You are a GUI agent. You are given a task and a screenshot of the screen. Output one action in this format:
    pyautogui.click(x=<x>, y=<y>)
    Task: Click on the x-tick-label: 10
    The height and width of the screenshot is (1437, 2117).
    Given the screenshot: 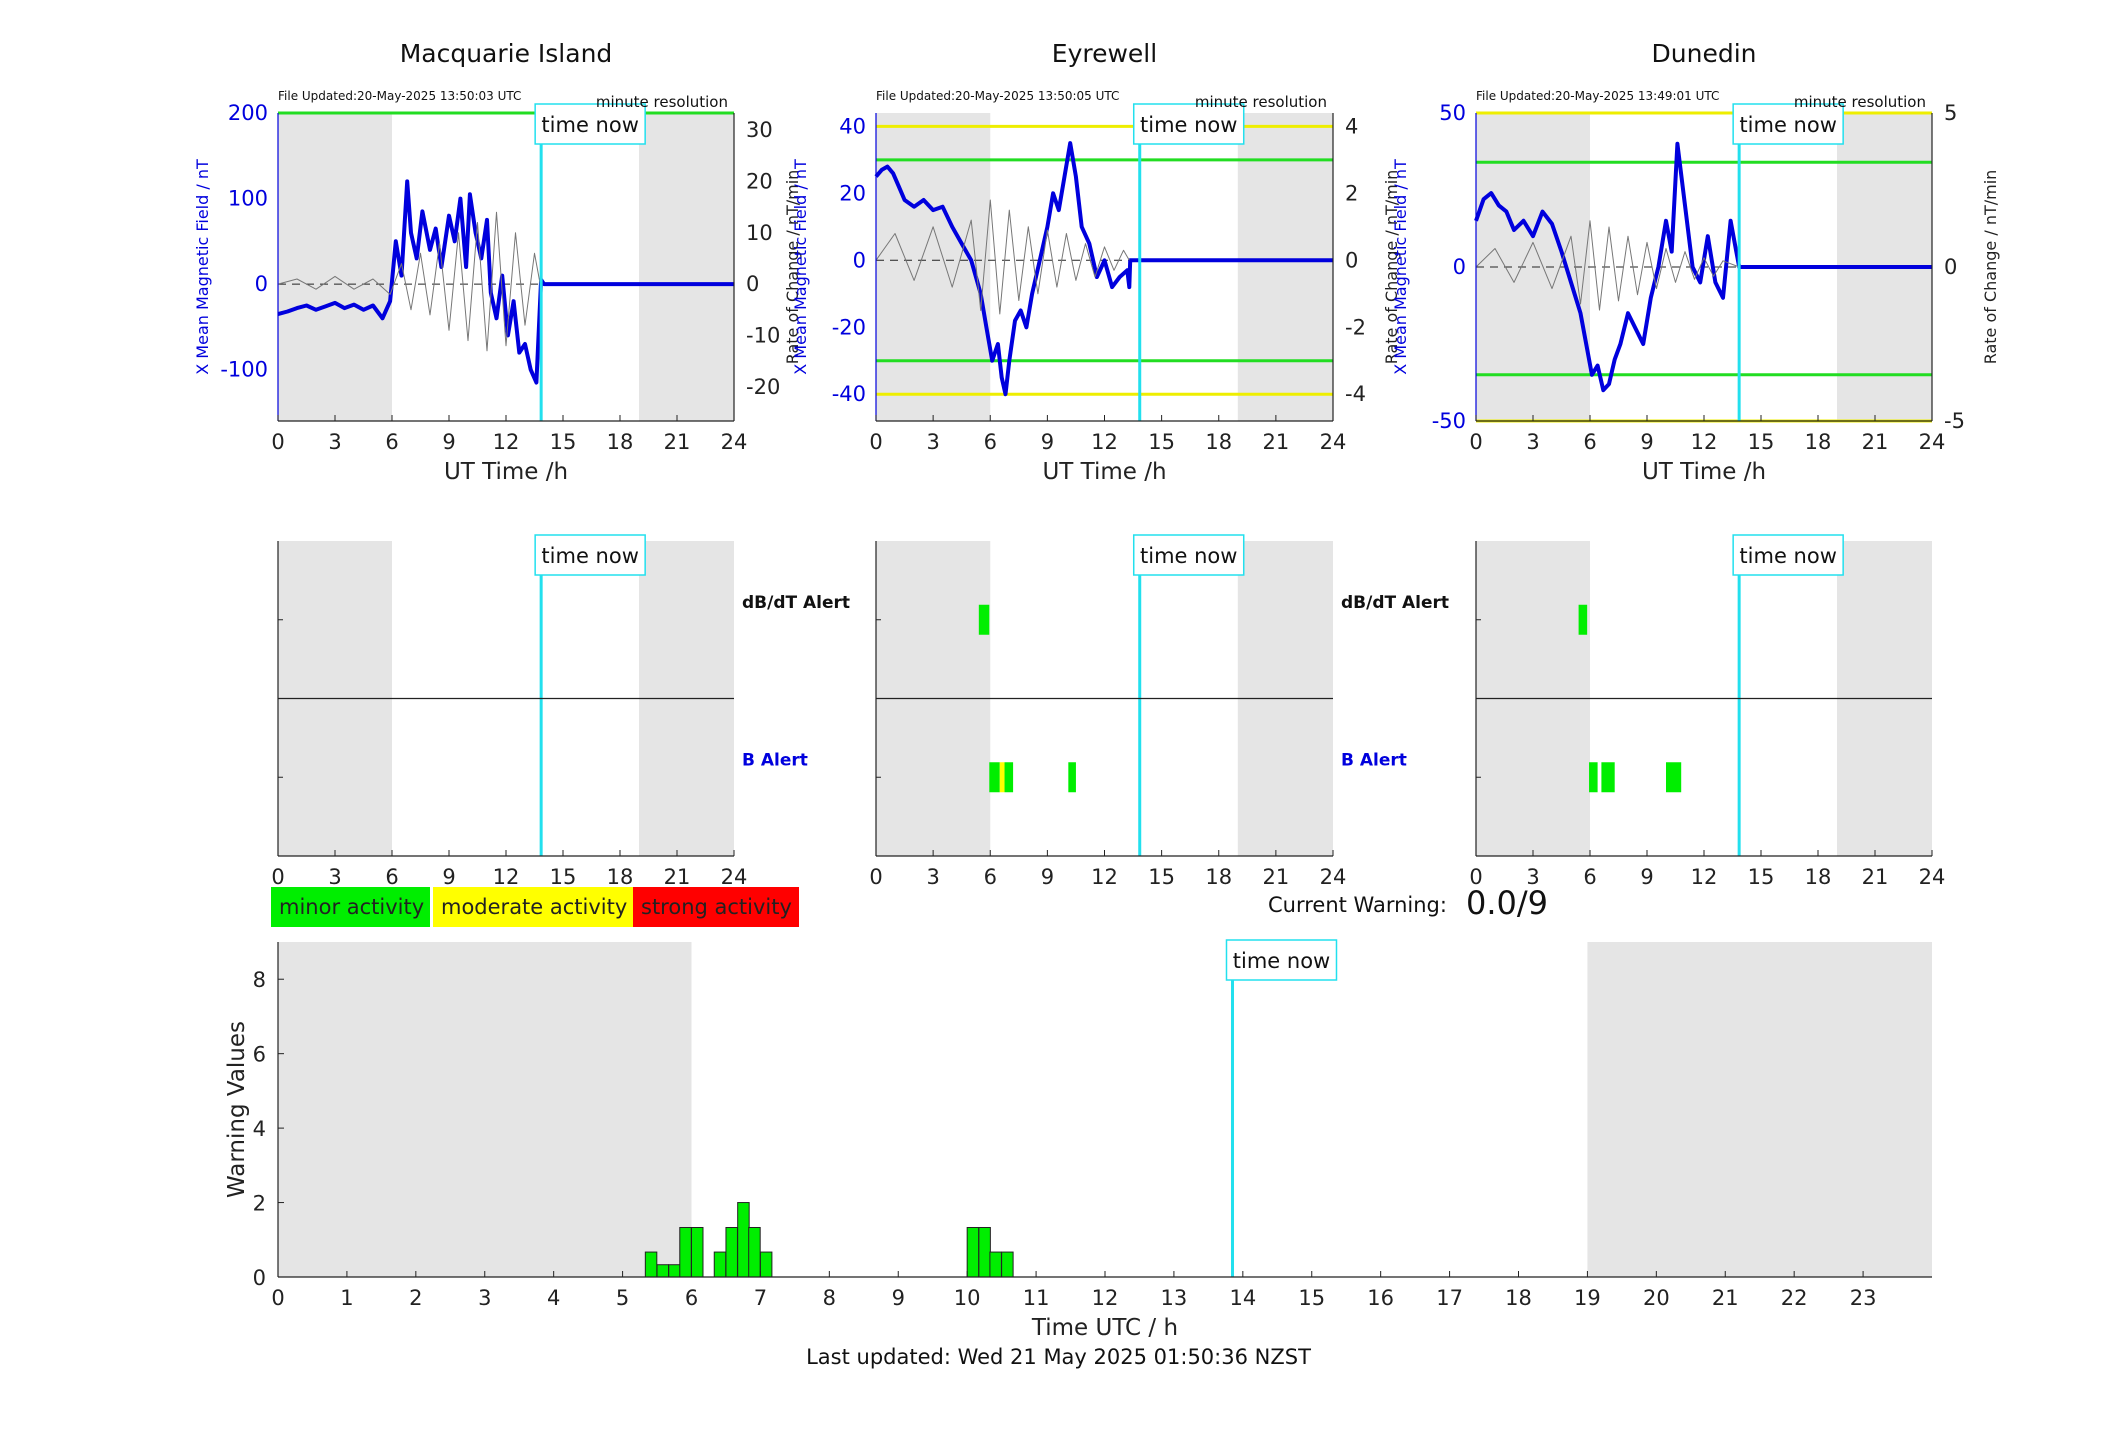 What is the action you would take?
    pyautogui.click(x=967, y=1298)
    